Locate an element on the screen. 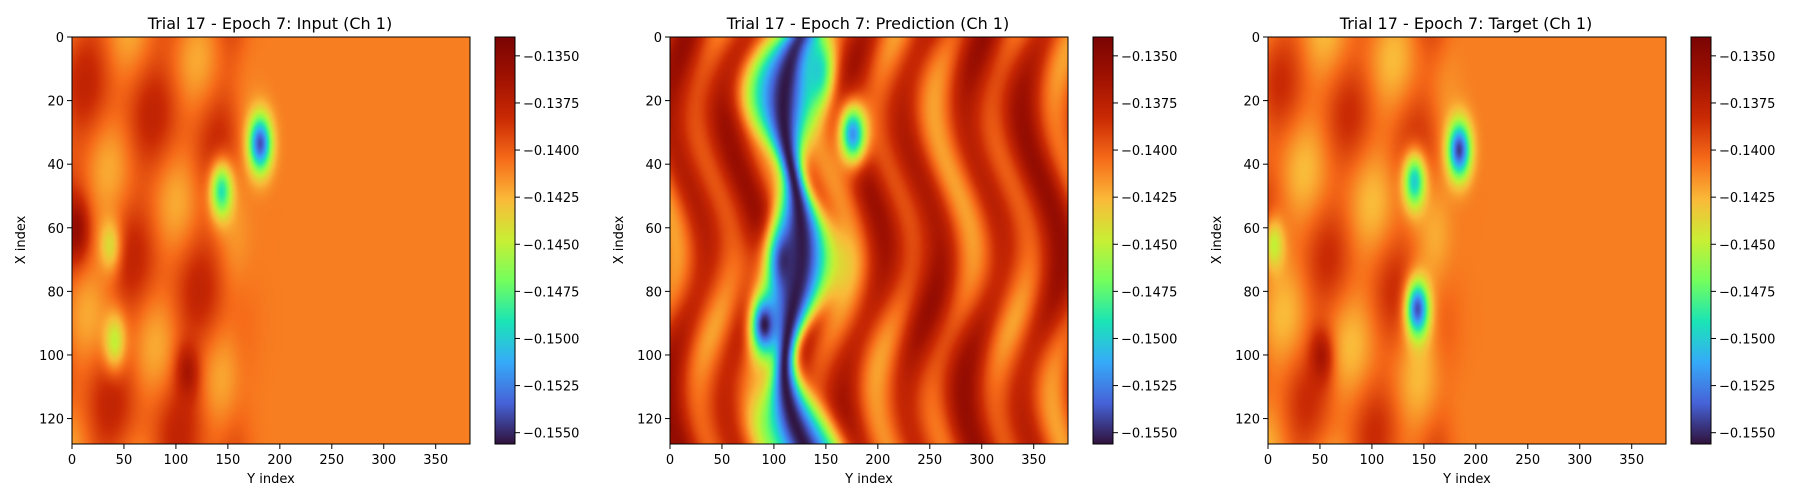  x-ticks-target: 0 50 100 150 200 250 300 350 is located at coordinates (1454, 456).